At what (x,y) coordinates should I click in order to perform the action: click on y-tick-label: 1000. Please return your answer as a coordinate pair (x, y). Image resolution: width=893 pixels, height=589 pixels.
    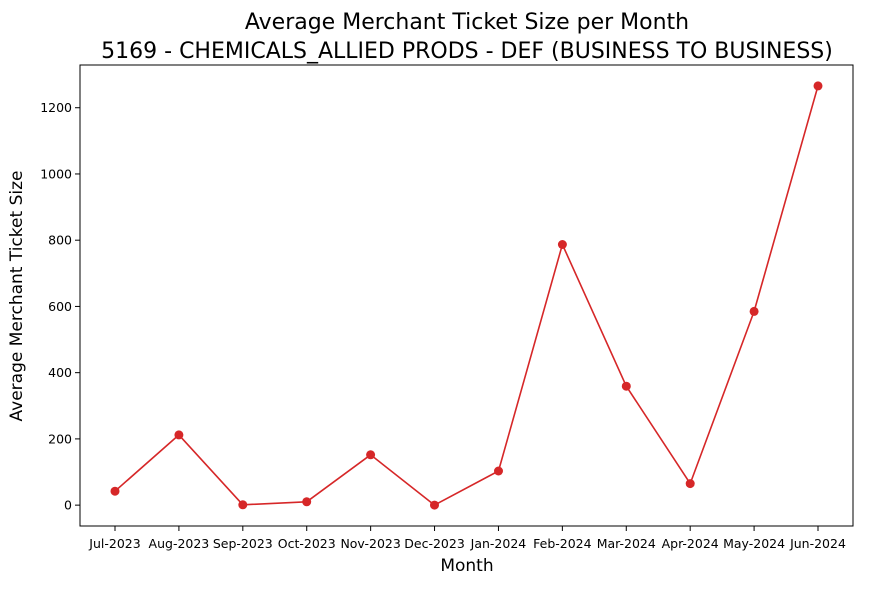
    Looking at the image, I should click on (56, 173).